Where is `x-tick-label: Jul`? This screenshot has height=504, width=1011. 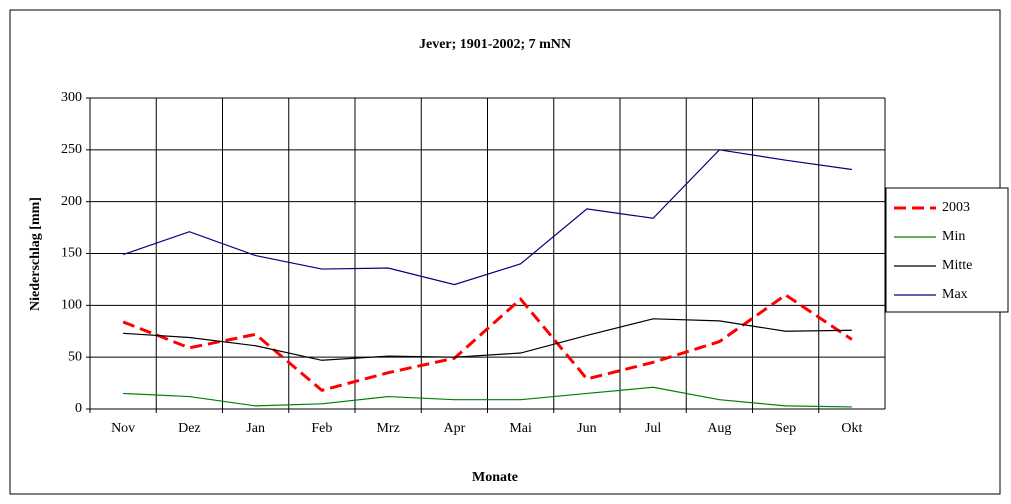 x-tick-label: Jul is located at coordinates (653, 428).